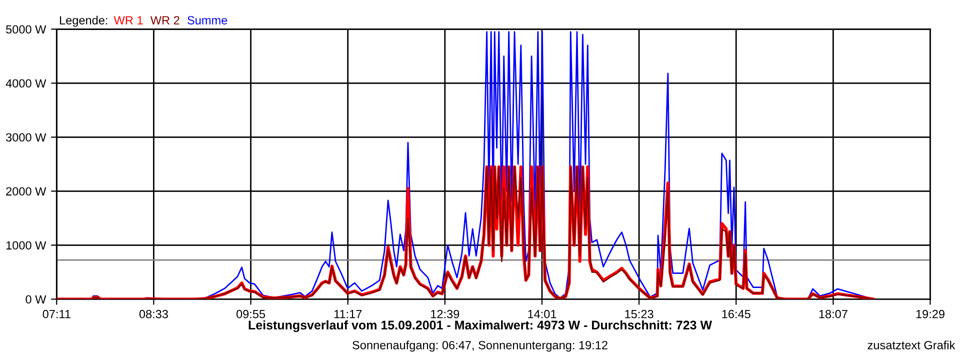 This screenshot has height=360, width=960. What do you see at coordinates (480, 346) in the screenshot?
I see `text: Sonnenaufgang: 06:47, Sonnenuntergang: 19:12` at bounding box center [480, 346].